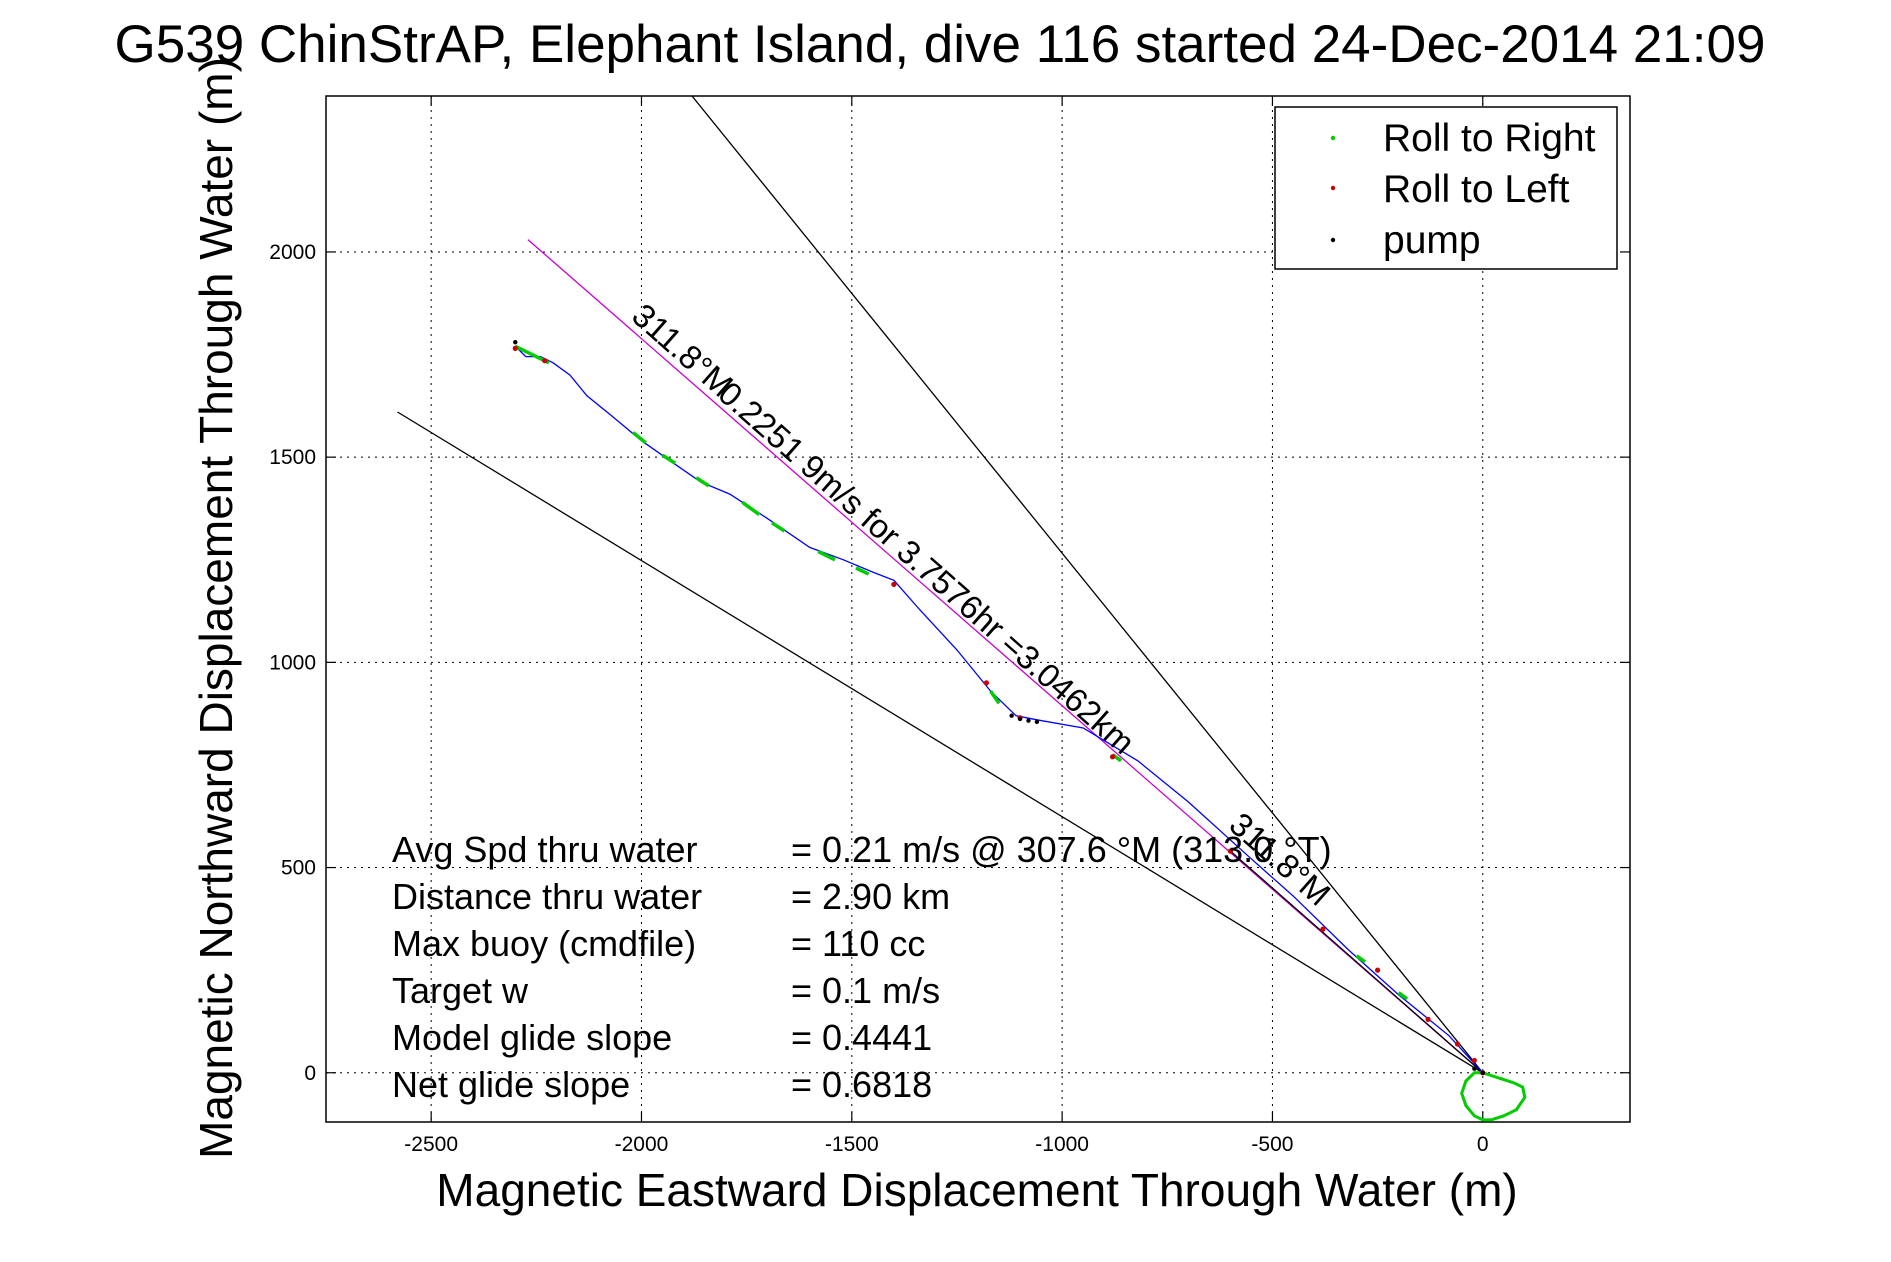 This screenshot has width=1891, height=1262. What do you see at coordinates (298, 868) in the screenshot?
I see `y-tick-label: 500` at bounding box center [298, 868].